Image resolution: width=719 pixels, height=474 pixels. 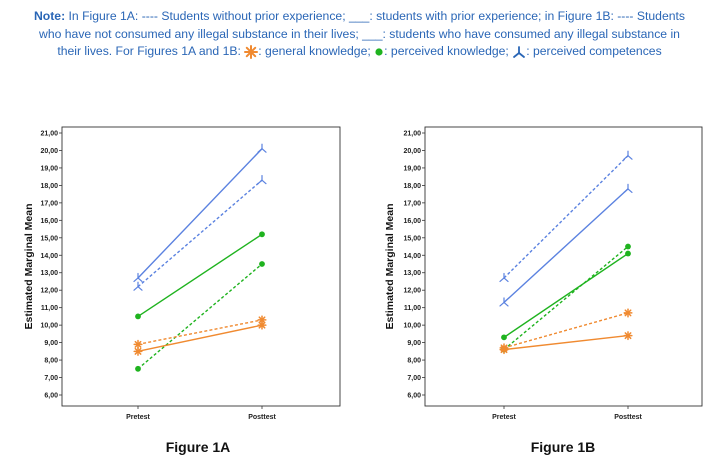 I want to click on y-axis-label: Estimated Marginal Mean, so click(x=390, y=266).